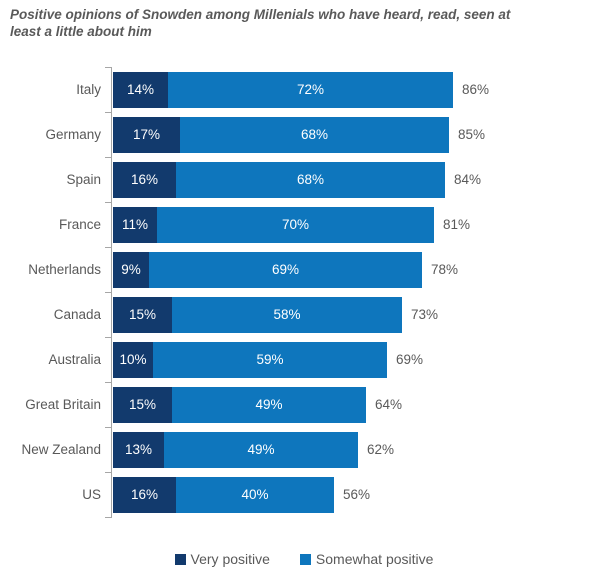  I want to click on segment-somewhat-positive: 59%, so click(270, 359).